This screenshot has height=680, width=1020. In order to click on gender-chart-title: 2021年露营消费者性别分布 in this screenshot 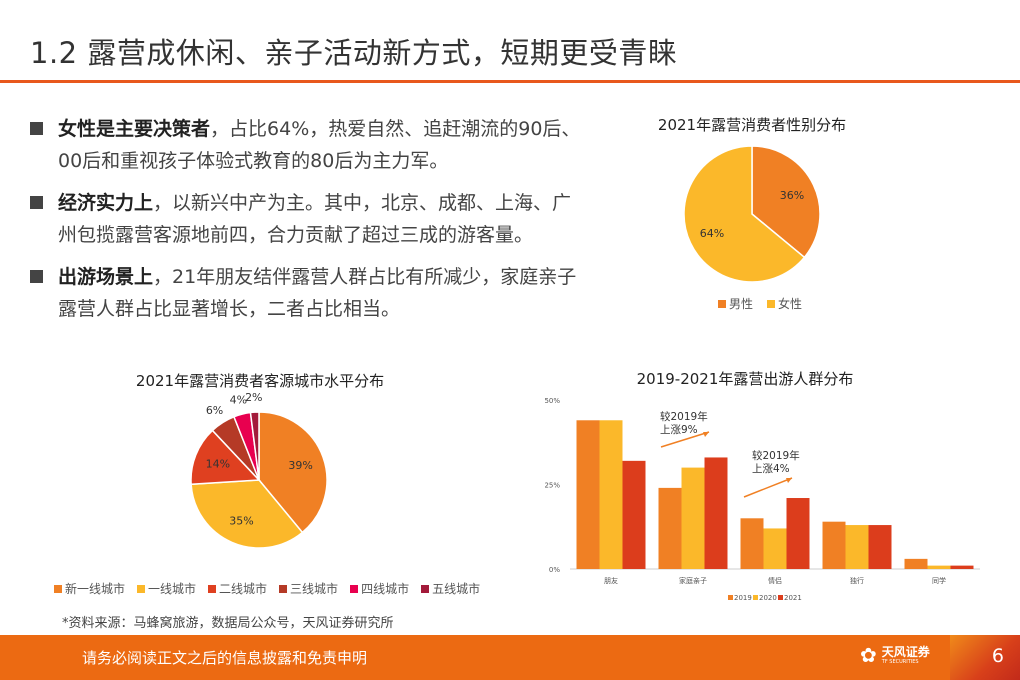, I will do `click(752, 125)`.